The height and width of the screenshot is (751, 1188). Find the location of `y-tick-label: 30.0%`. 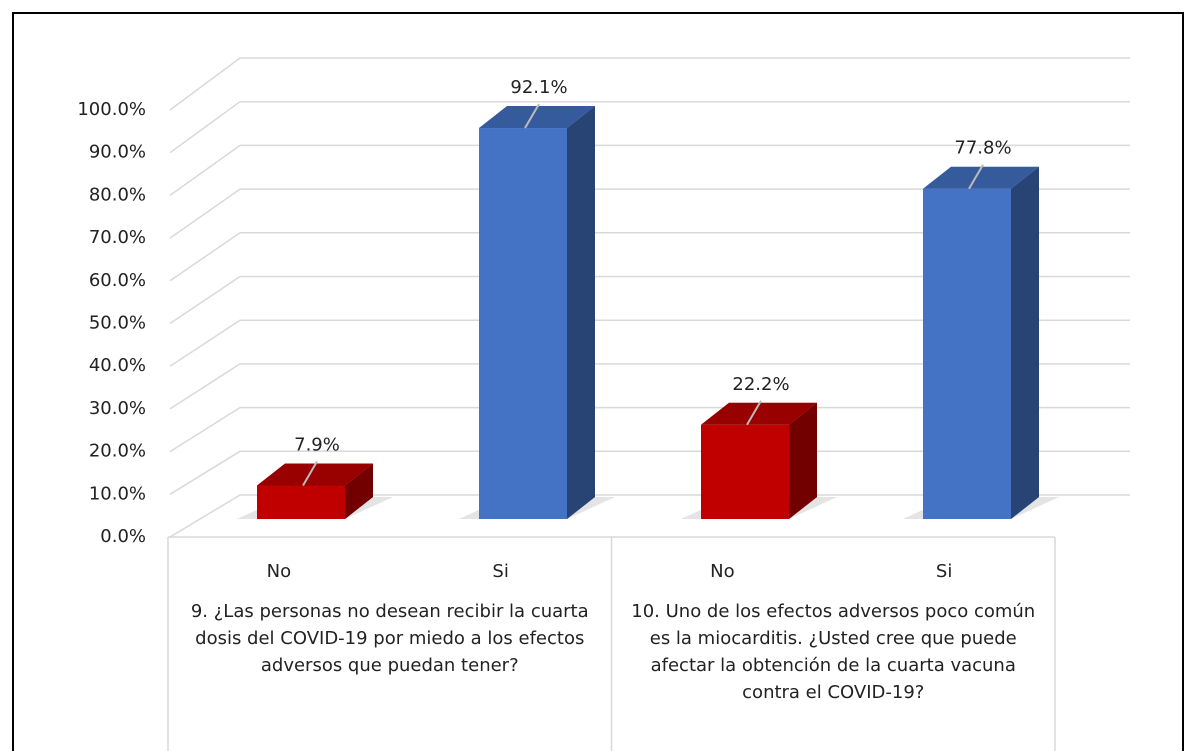

y-tick-label: 30.0% is located at coordinates (117, 408).